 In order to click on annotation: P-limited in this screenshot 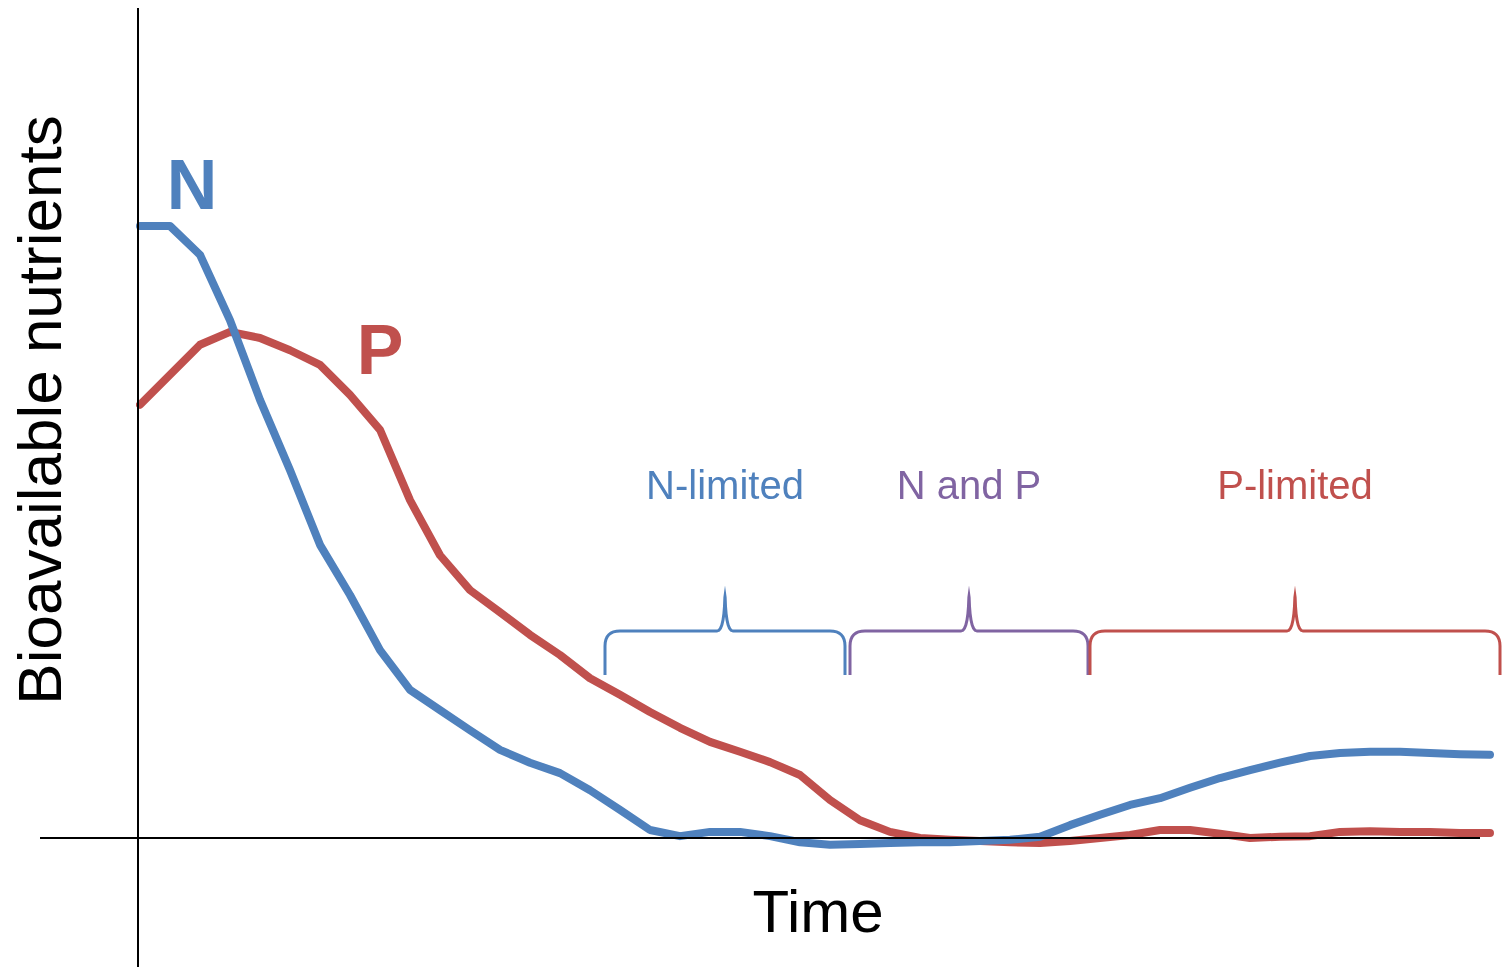, I will do `click(1295, 485)`.